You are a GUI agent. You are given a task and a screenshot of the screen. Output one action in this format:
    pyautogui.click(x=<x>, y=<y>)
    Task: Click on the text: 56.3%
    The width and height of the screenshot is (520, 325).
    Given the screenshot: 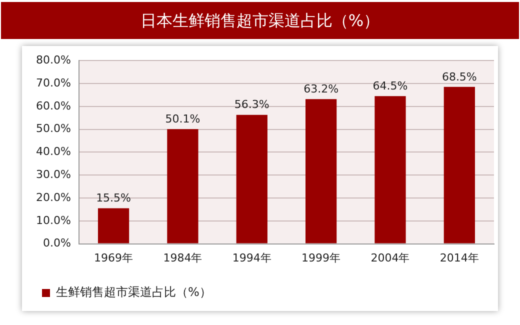 What is the action you would take?
    pyautogui.click(x=252, y=105)
    